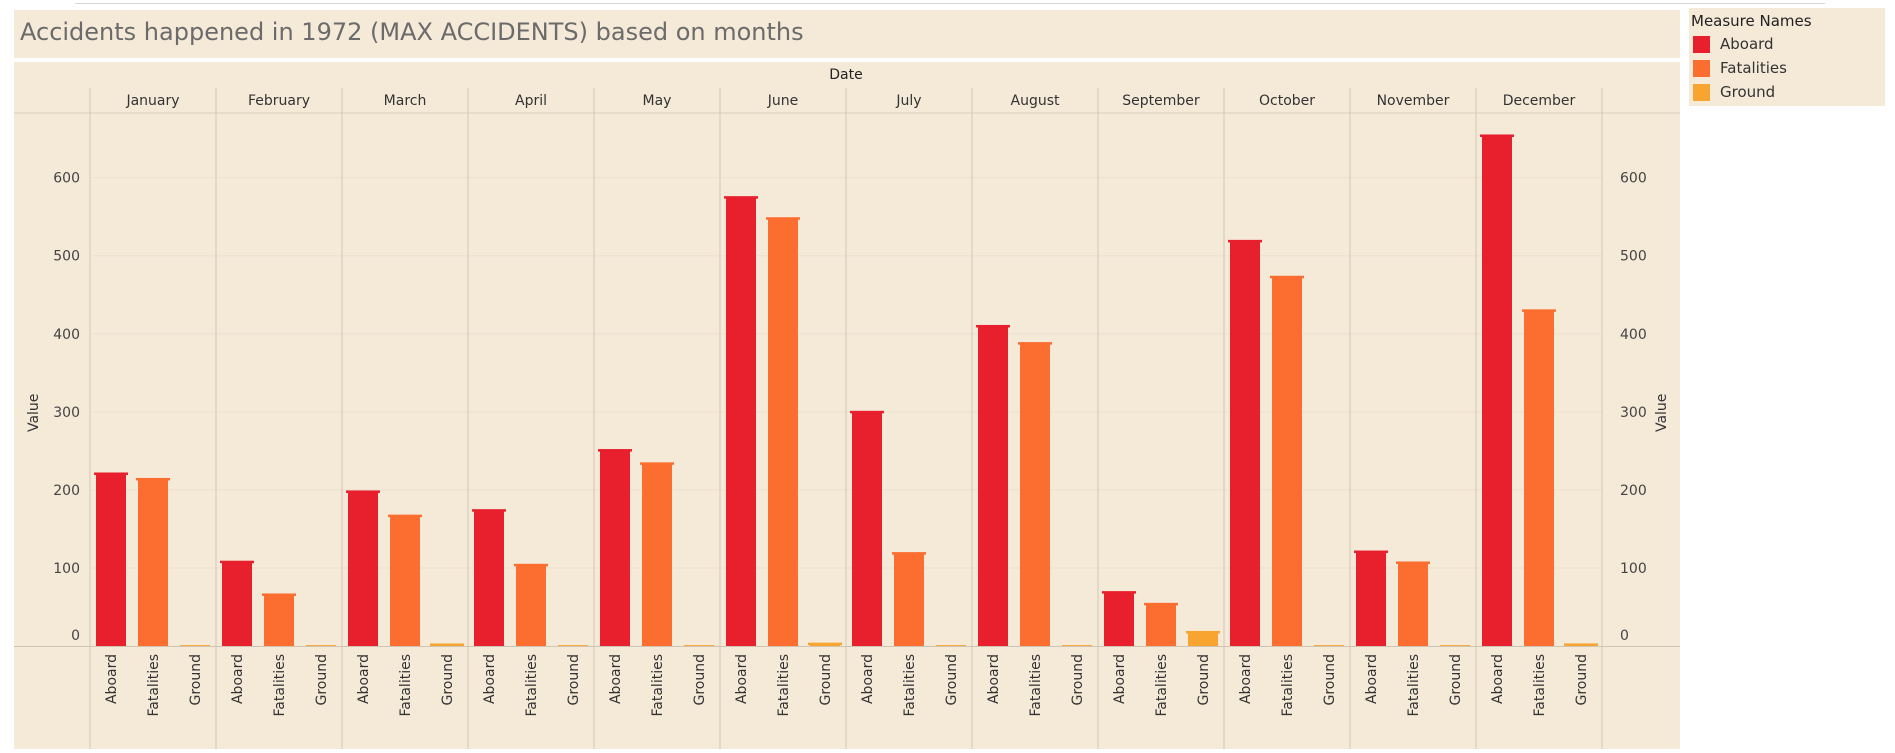 The width and height of the screenshot is (1895, 753). What do you see at coordinates (951, 645) in the screenshot?
I see `bar-july-ground` at bounding box center [951, 645].